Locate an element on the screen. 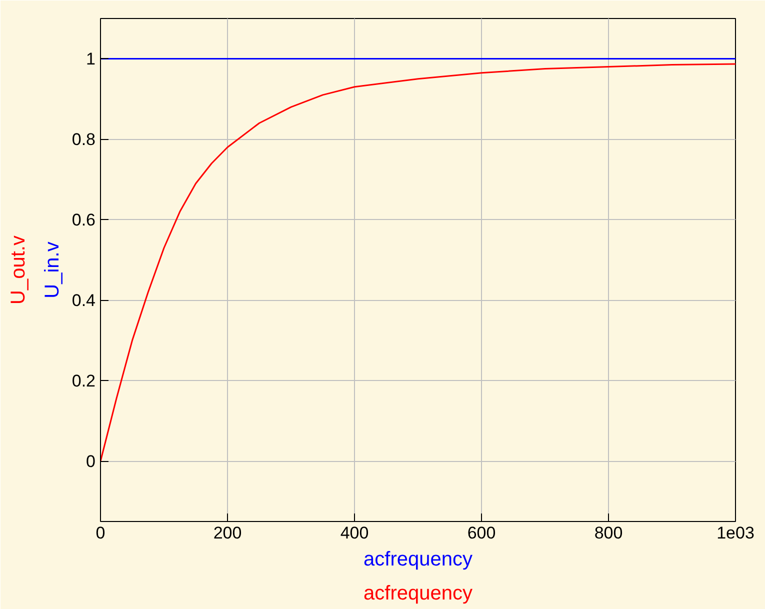  y-tick-label: 0.4 is located at coordinates (84, 300).